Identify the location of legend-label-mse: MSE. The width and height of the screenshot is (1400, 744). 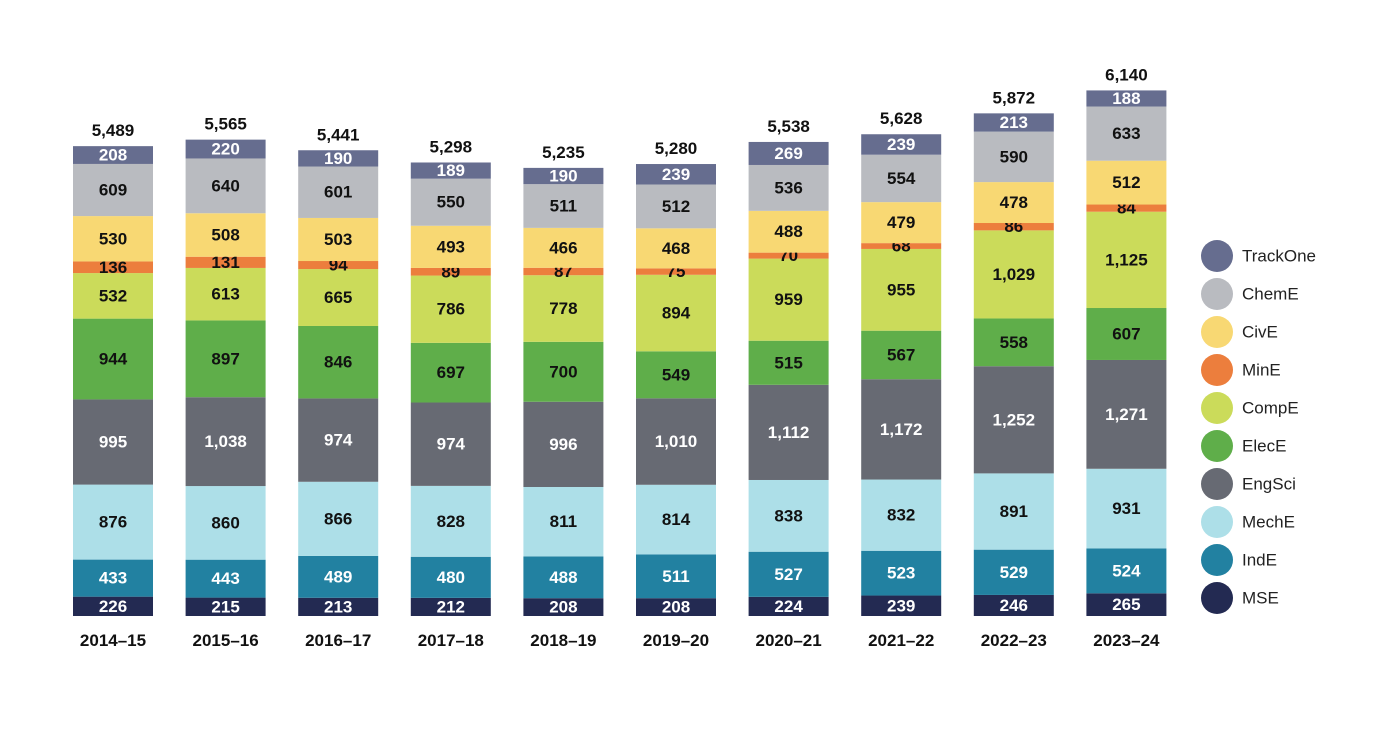
(1260, 598).